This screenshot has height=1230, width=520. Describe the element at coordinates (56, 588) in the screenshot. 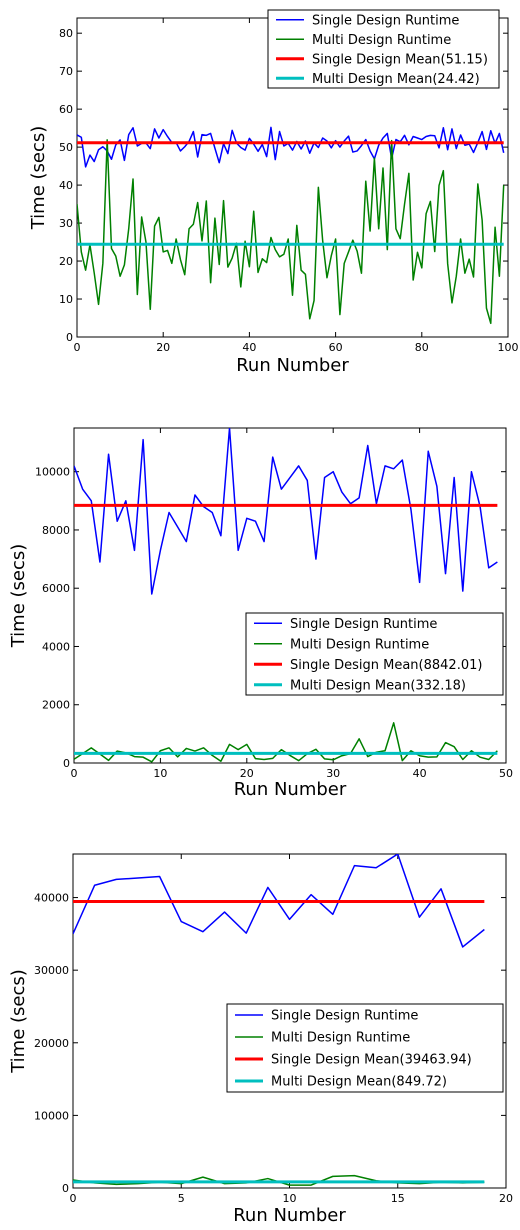

I see `y-tick-label: 6000` at that location.